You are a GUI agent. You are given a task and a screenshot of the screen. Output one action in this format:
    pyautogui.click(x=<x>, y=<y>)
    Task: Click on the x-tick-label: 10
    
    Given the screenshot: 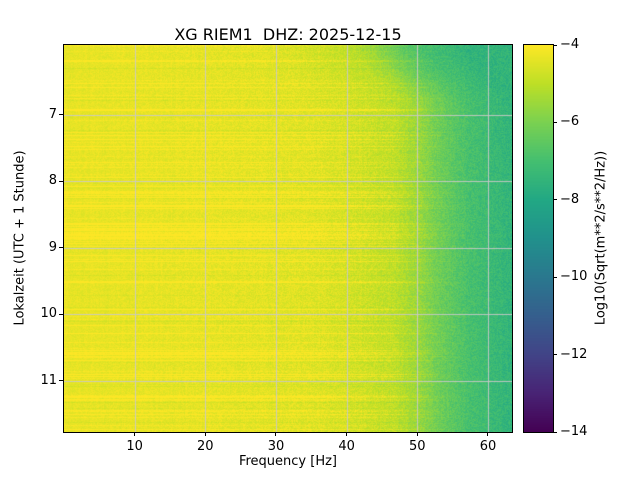 What is the action you would take?
    pyautogui.click(x=134, y=446)
    